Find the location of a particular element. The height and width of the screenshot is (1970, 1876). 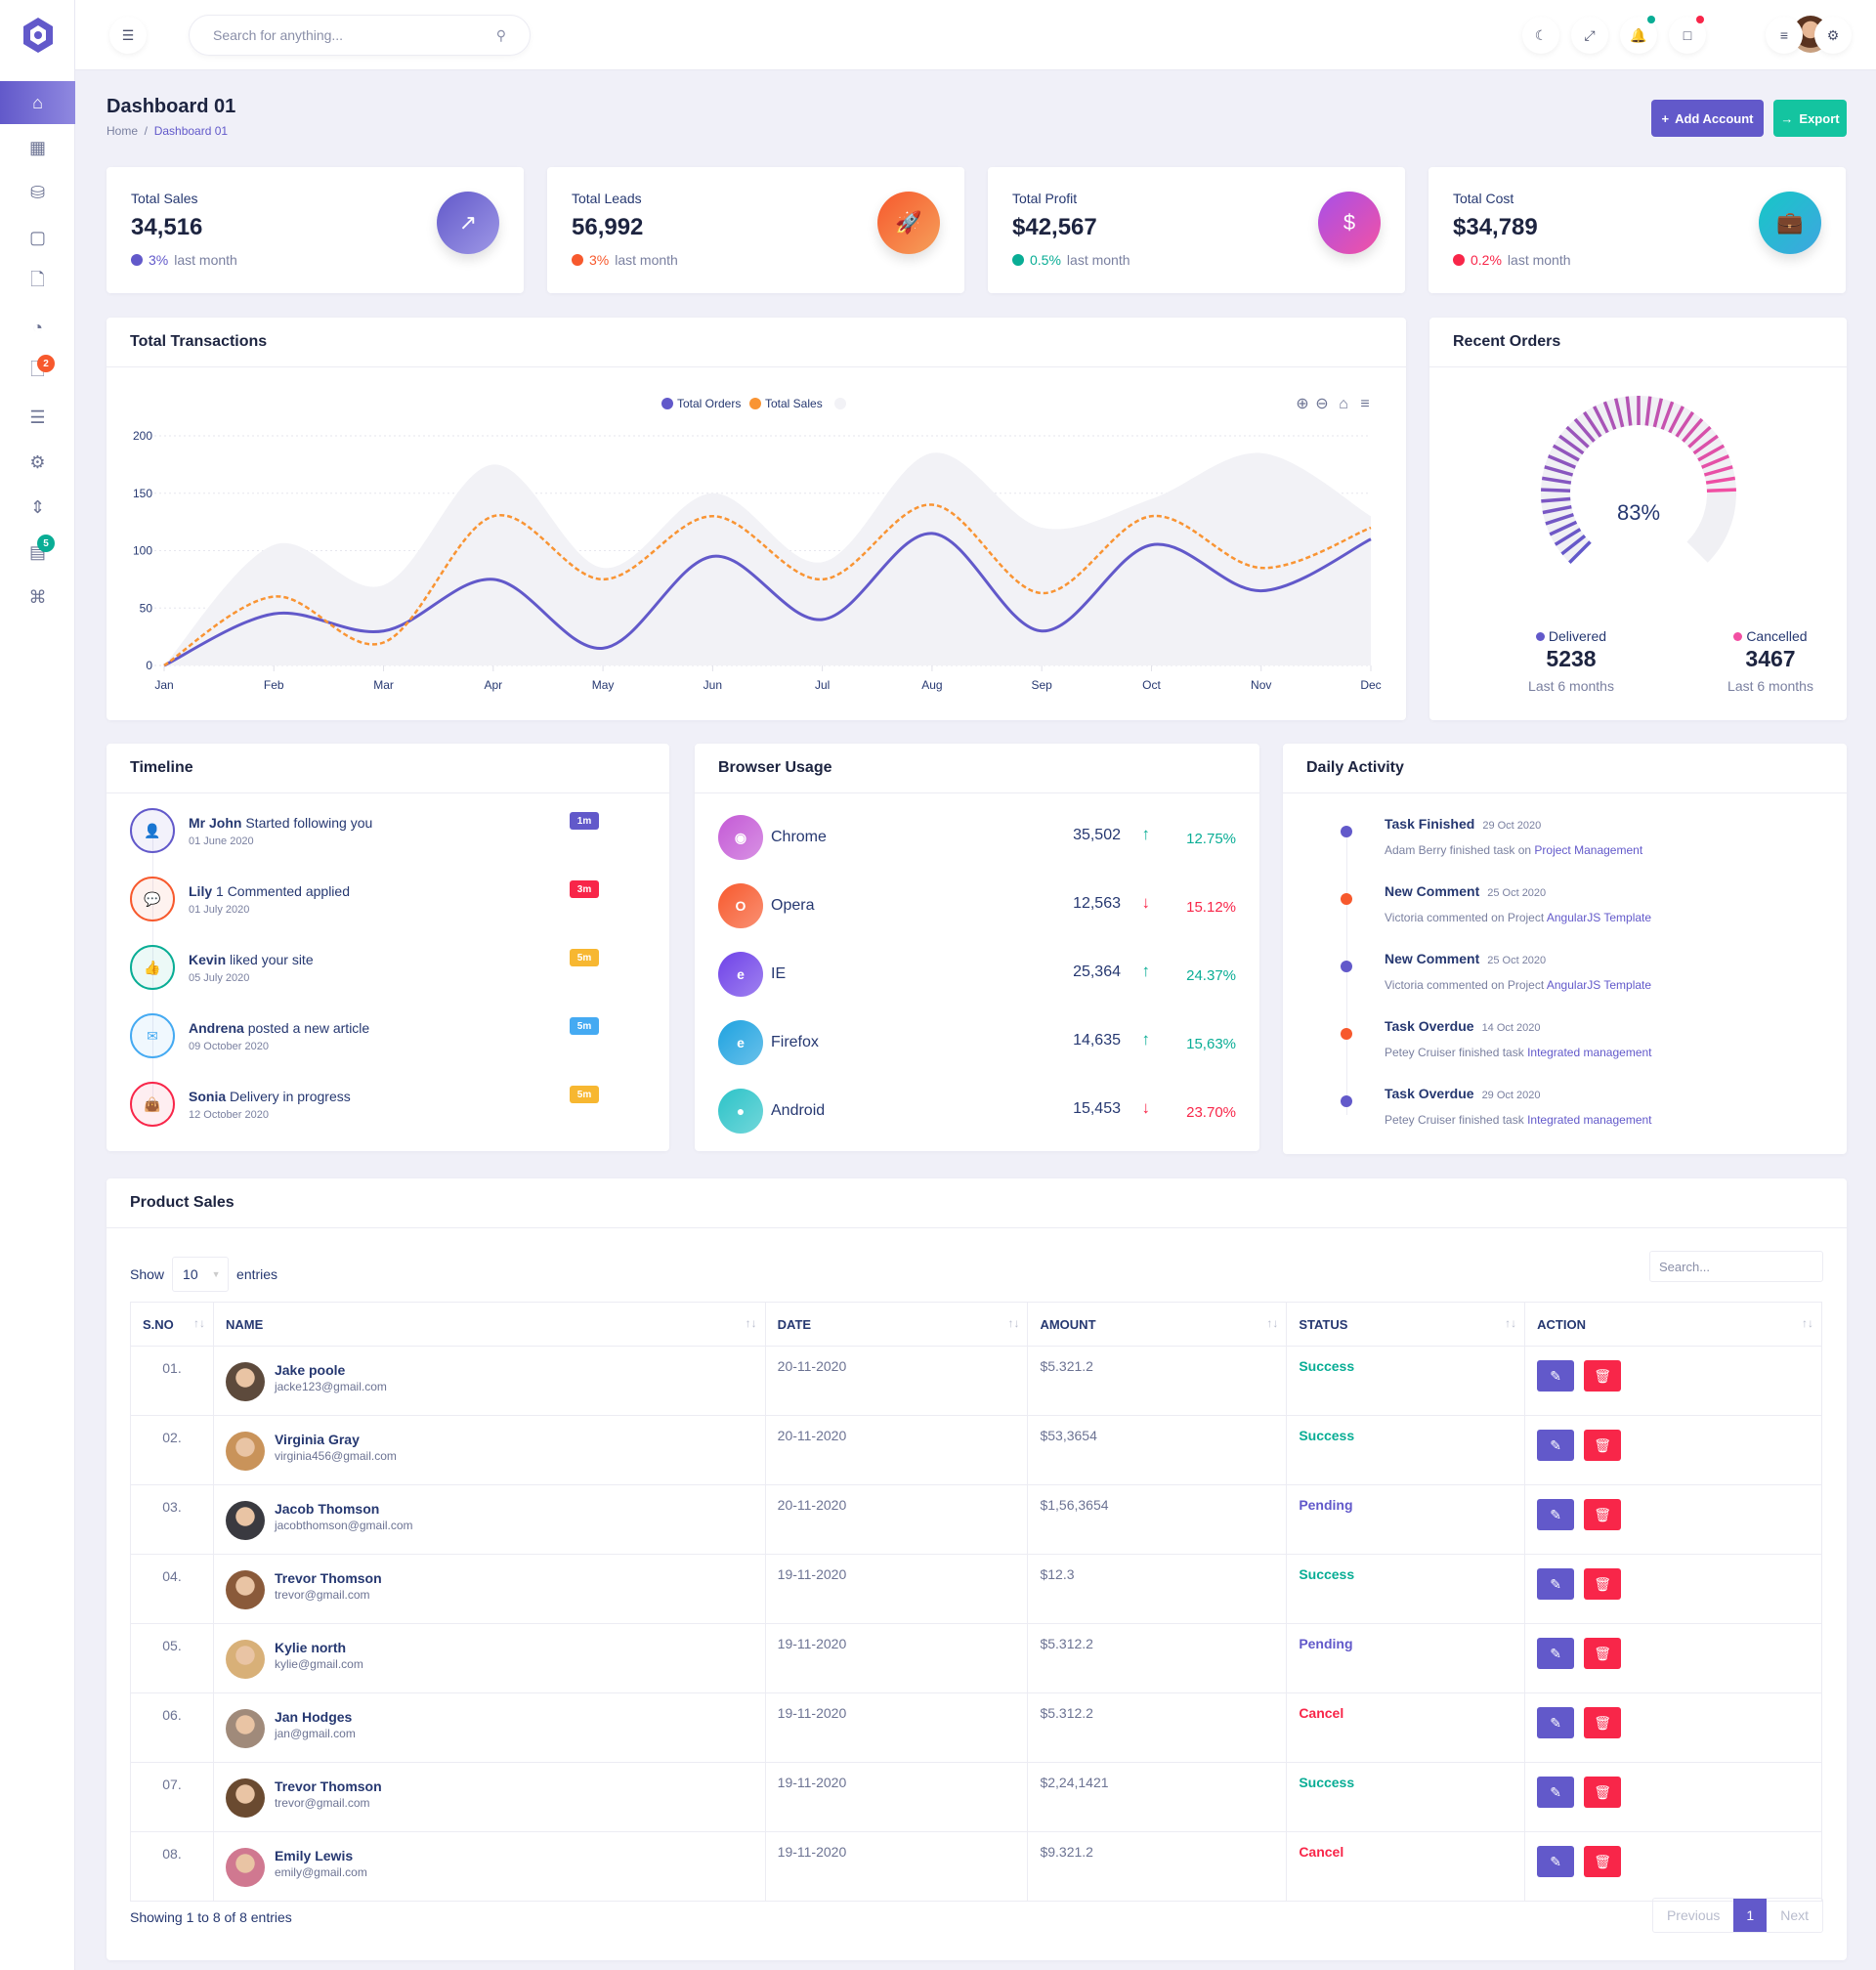

fullscreen-button: ⤢ is located at coordinates (1589, 35).